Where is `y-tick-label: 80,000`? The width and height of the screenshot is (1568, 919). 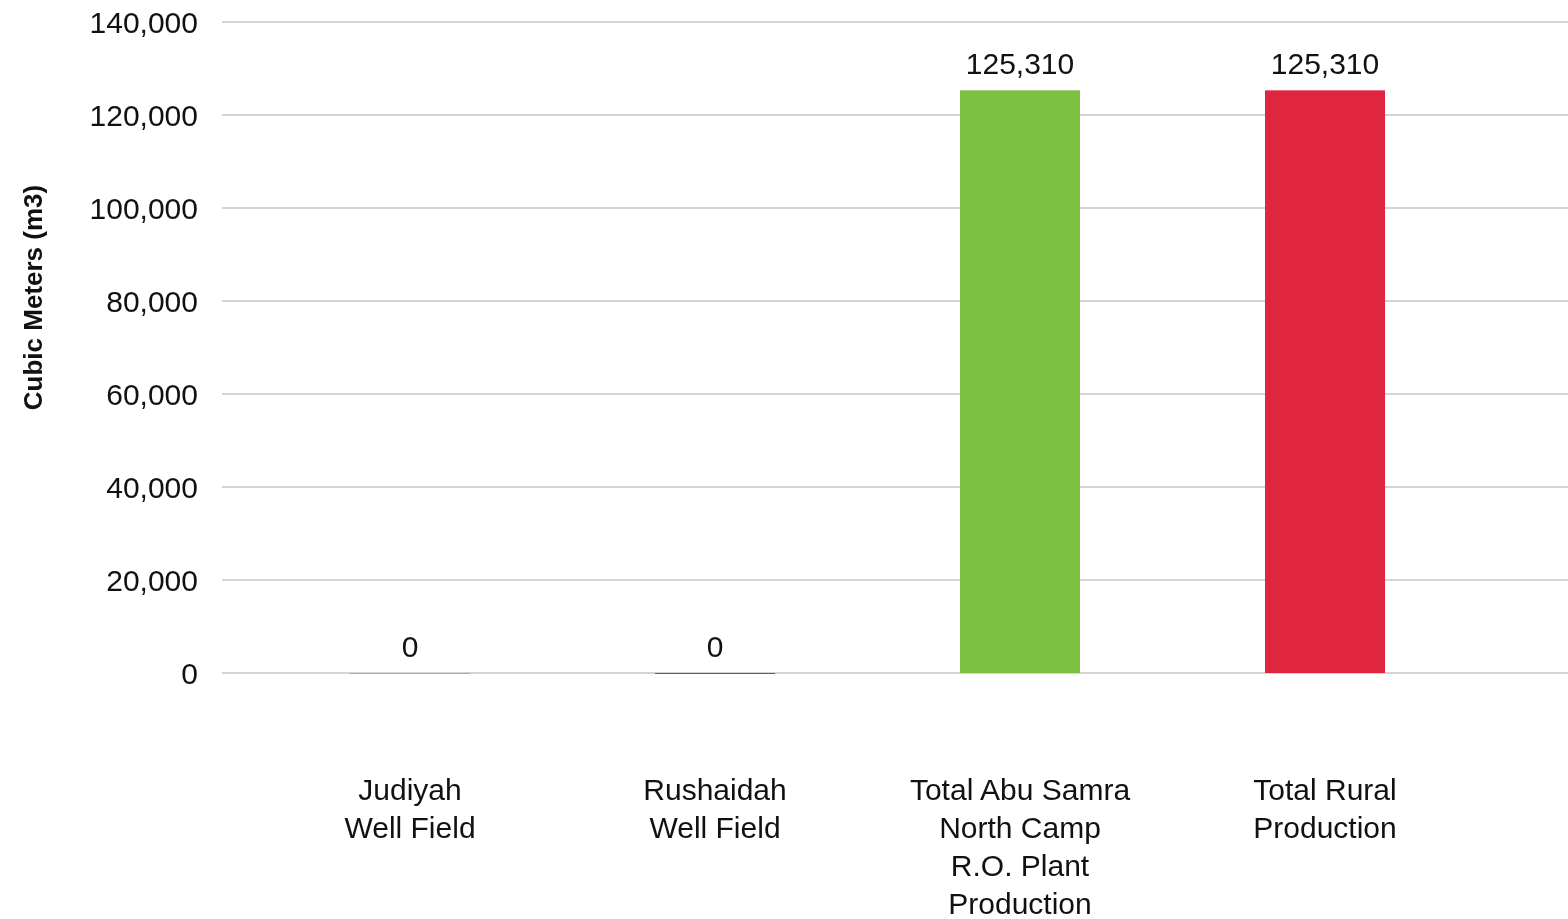
y-tick-label: 80,000 is located at coordinates (152, 301).